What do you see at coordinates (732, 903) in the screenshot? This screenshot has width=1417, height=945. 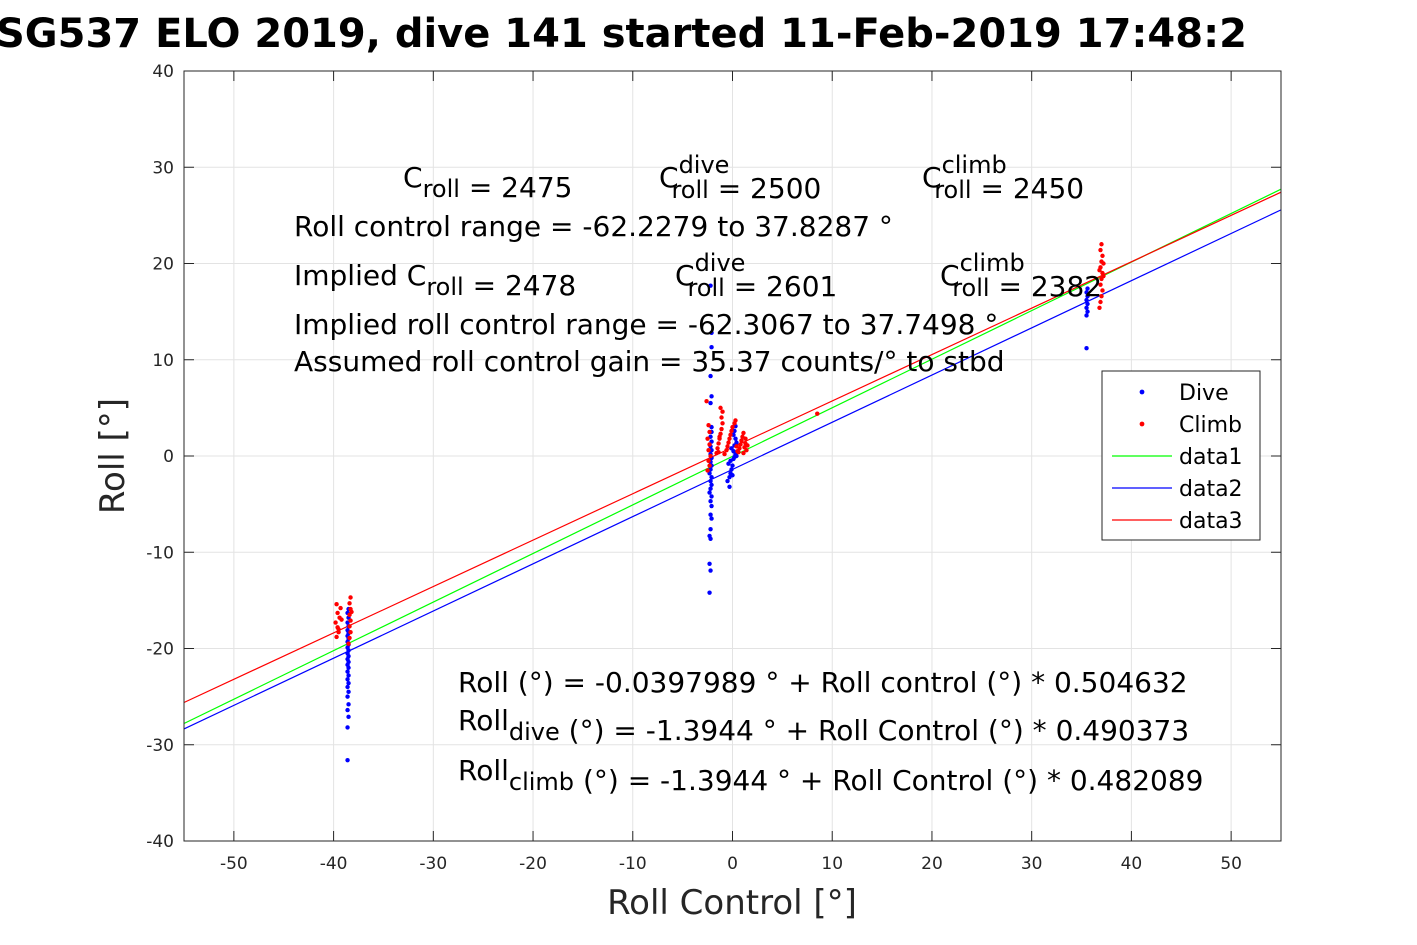 I see `x-axis-label: Roll Control [°]` at bounding box center [732, 903].